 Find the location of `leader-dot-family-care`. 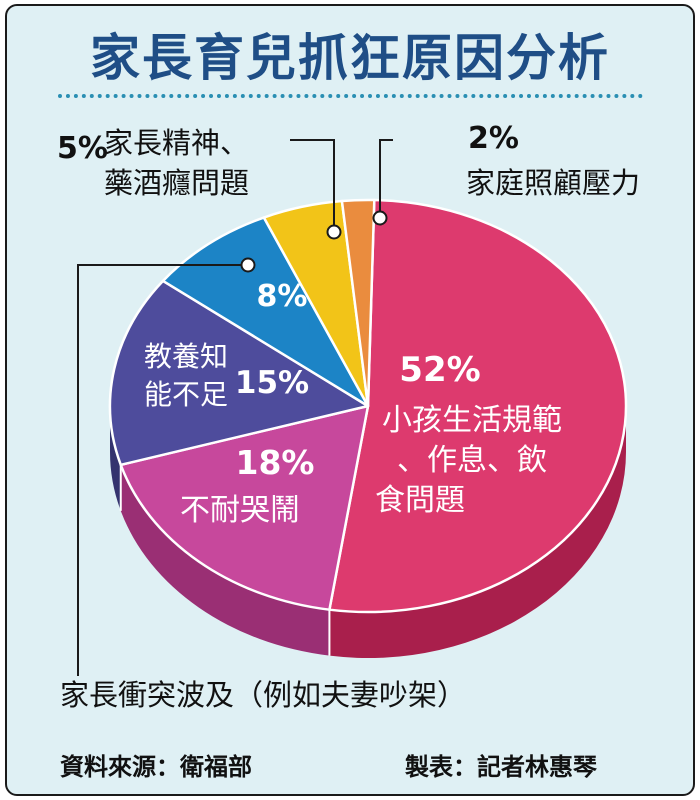

leader-dot-family-care is located at coordinates (380, 218).